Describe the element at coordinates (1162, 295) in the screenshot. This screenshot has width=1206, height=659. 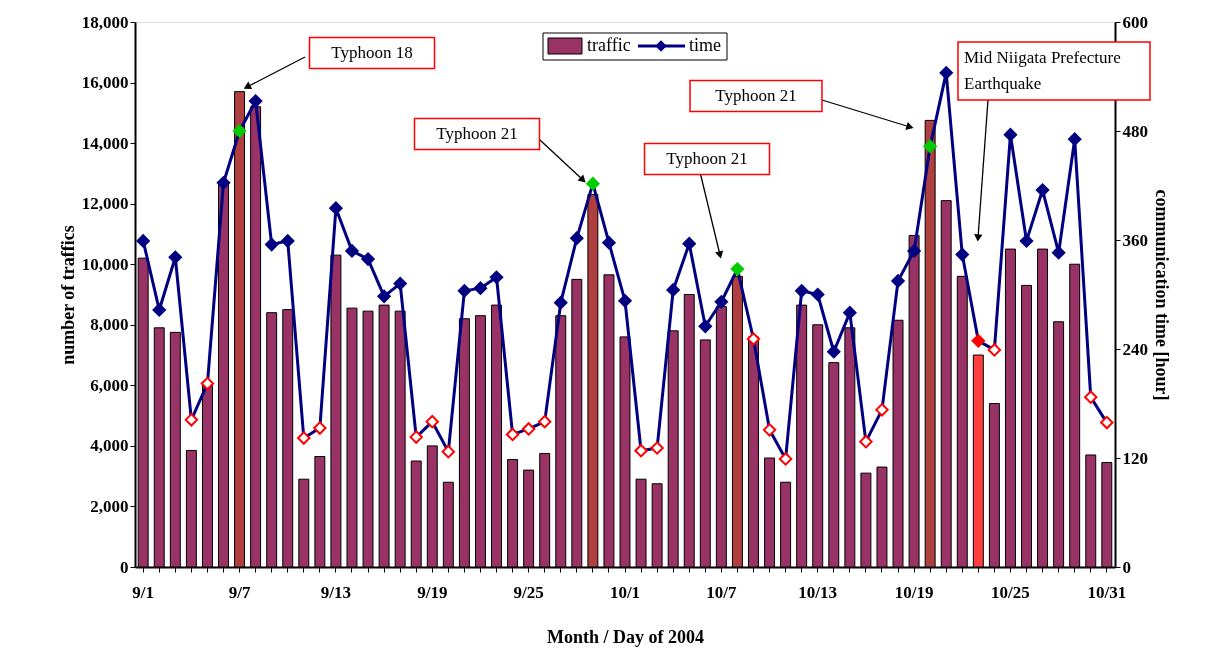
I see `y2-axis-title: communication time [hour]` at that location.